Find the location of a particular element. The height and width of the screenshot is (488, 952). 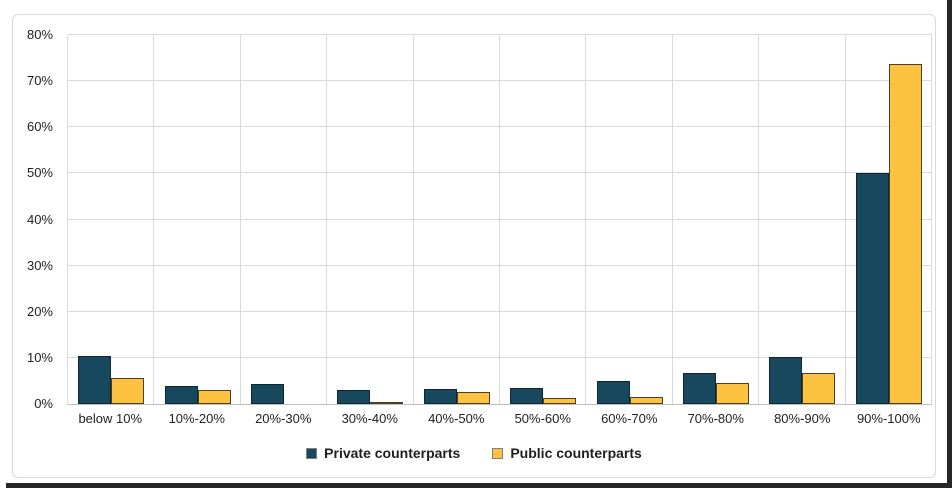

legend-item: Private counterparts is located at coordinates (383, 453).